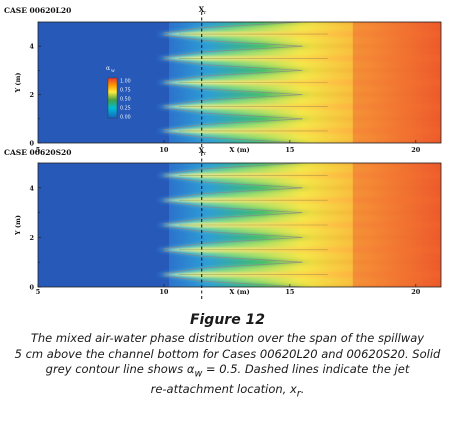  Describe the element at coordinates (227, 320) in the screenshot. I see `figure-caption-title: Figure 12` at that location.